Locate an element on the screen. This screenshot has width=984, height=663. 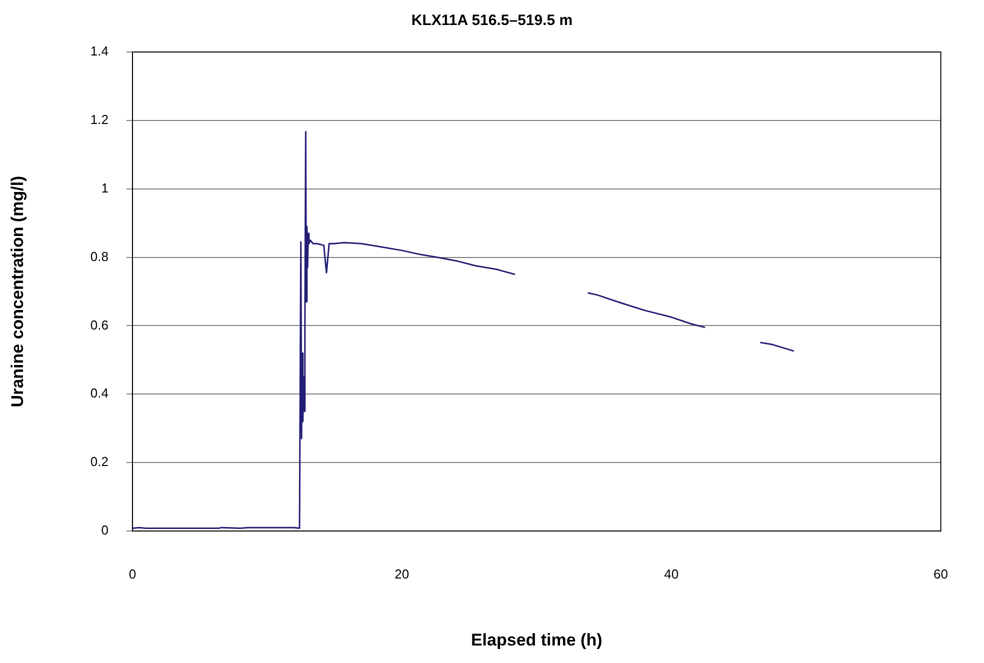
y-tick-label: 0.4 is located at coordinates (99, 393).